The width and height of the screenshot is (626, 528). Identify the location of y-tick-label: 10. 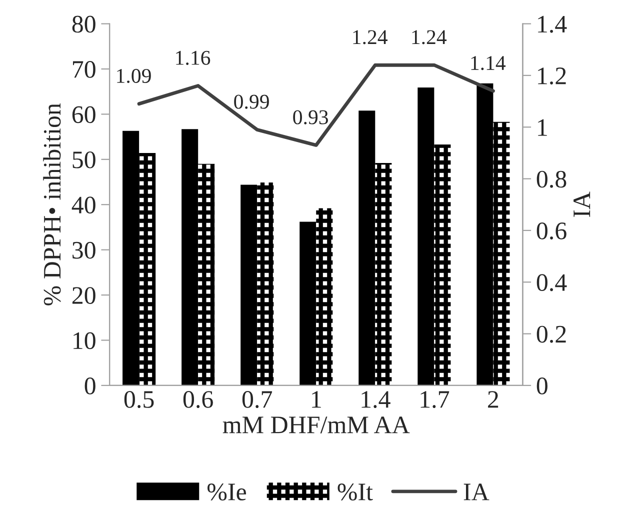
(85, 341).